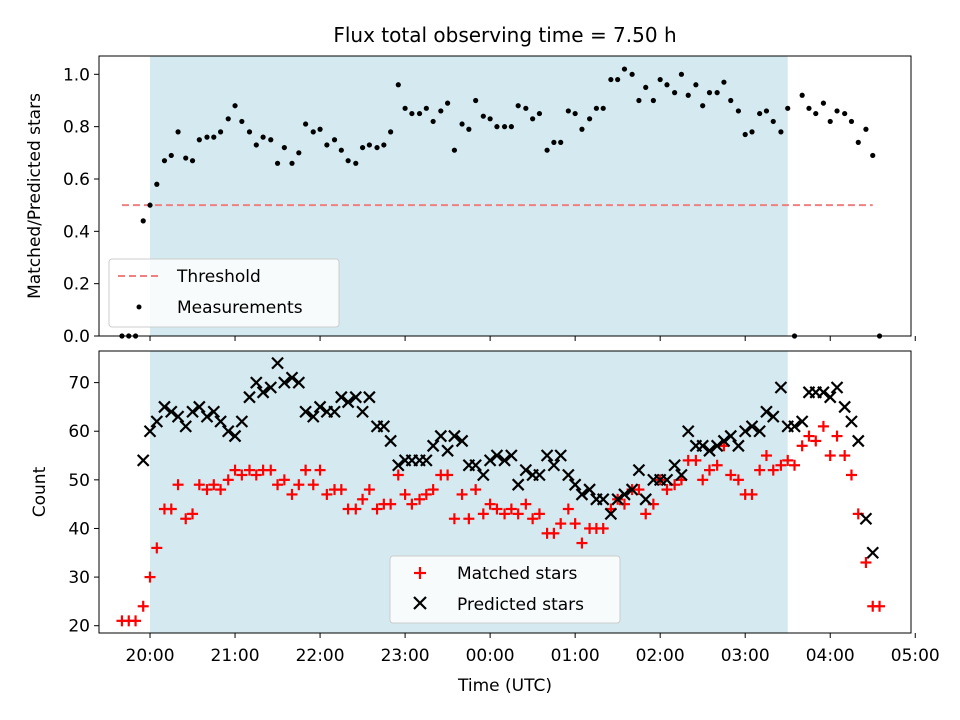 The width and height of the screenshot is (960, 720). Describe the element at coordinates (830, 656) in the screenshot. I see `time-x-tick-label: 04:00` at that location.